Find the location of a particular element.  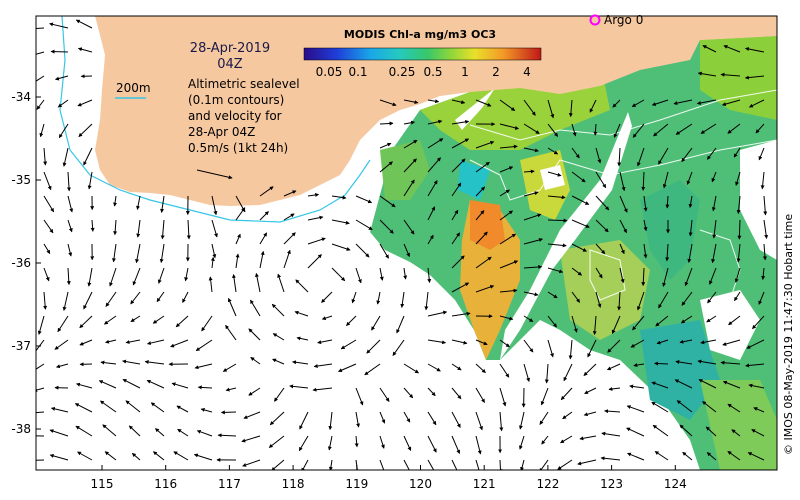

colorbar-label-4: 1 is located at coordinates (465, 72).